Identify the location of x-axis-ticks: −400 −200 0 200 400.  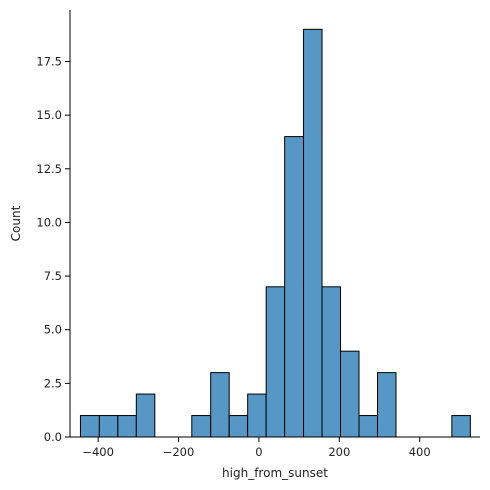
(256, 448).